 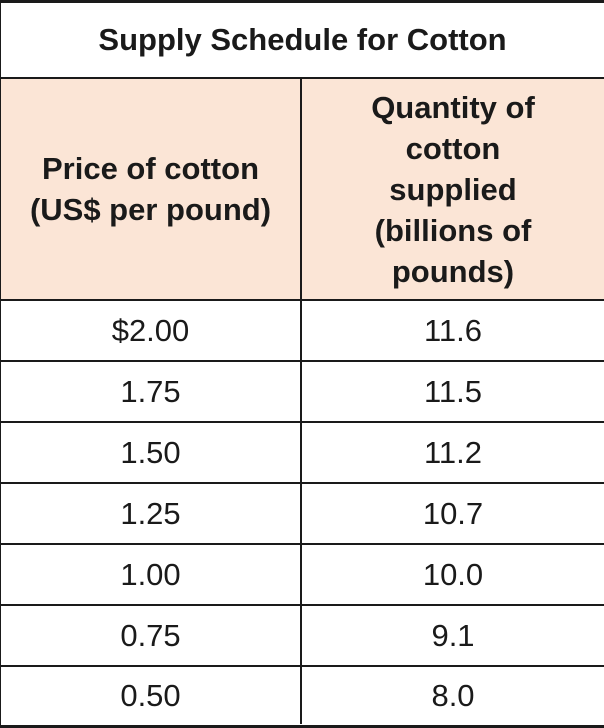 I want to click on quantity-cell: 11.5, so click(x=451, y=391).